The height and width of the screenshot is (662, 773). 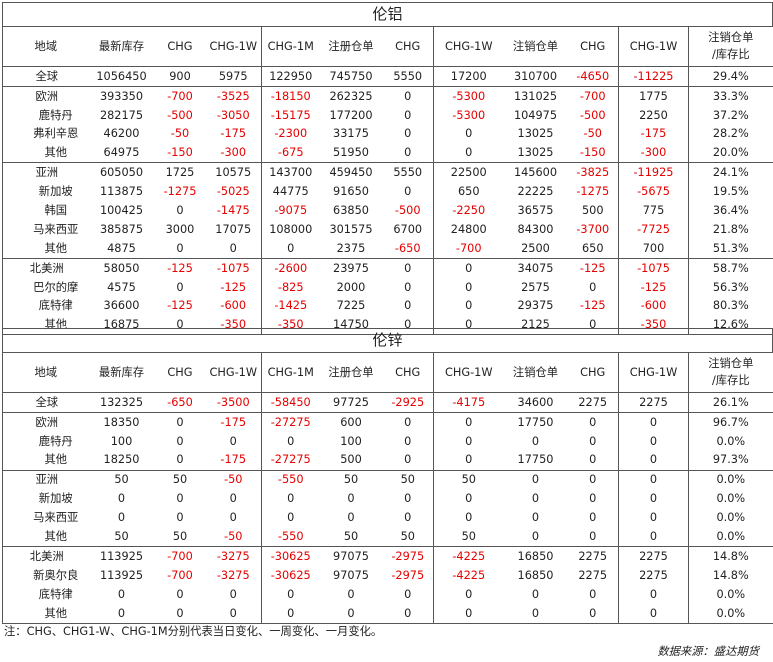 I want to click on cell-cancelled: 0, so click(x=535, y=594).